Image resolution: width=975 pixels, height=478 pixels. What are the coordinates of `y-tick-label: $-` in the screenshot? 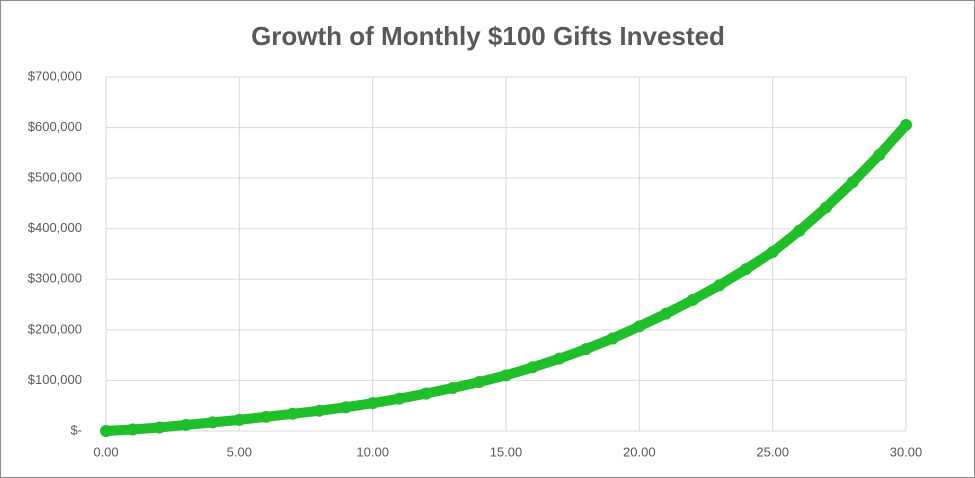 It's located at (76, 429).